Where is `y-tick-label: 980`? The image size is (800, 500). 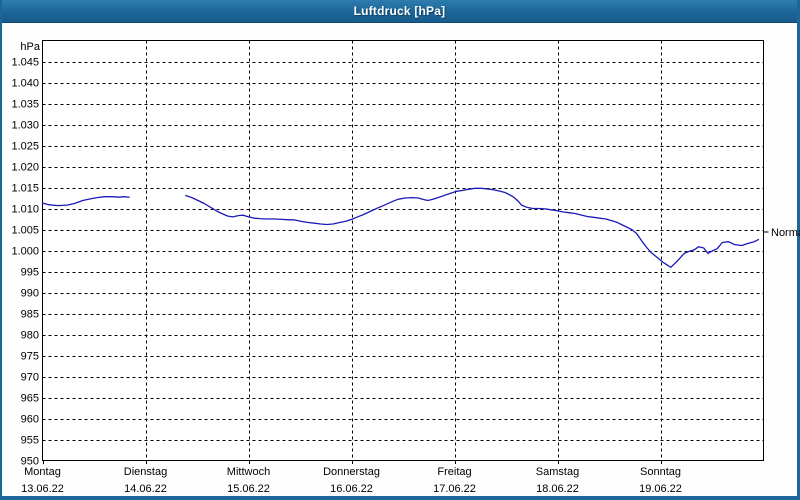 y-tick-label: 980 is located at coordinates (30, 336).